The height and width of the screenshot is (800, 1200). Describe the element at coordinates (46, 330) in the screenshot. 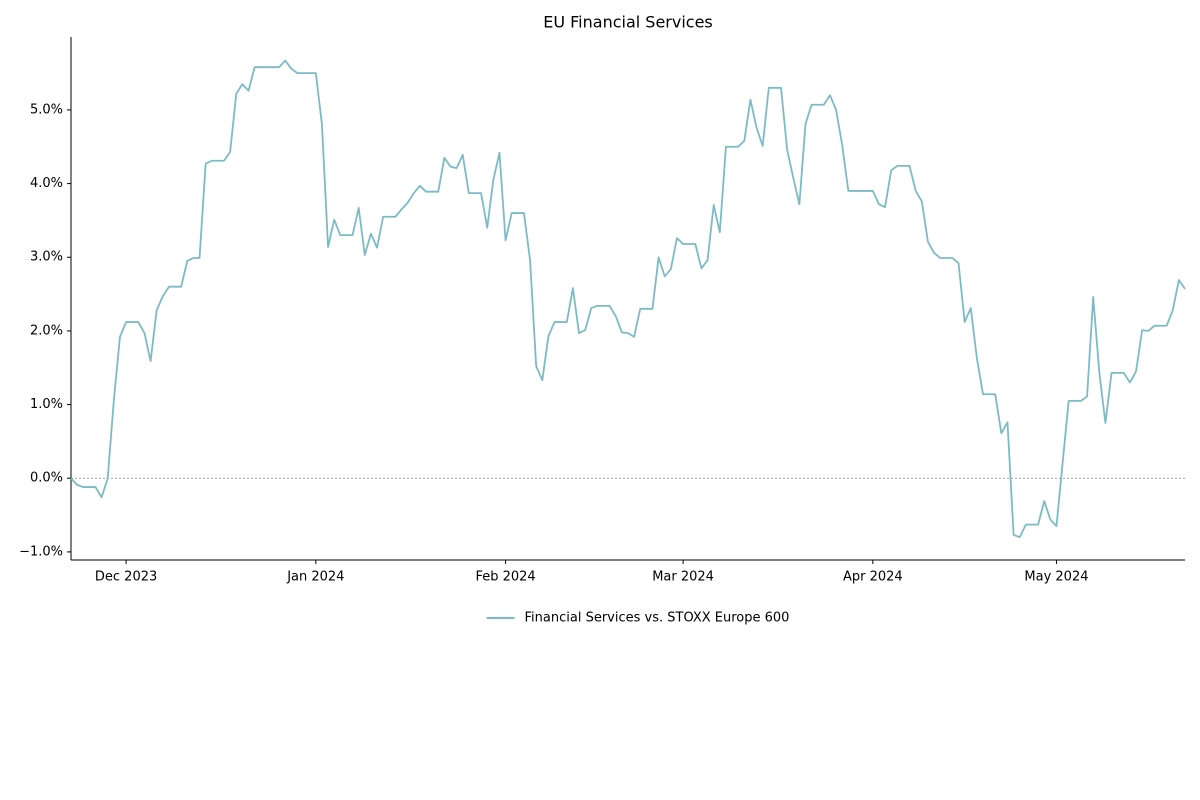

I see `y-tick-label: 2.0%` at that location.